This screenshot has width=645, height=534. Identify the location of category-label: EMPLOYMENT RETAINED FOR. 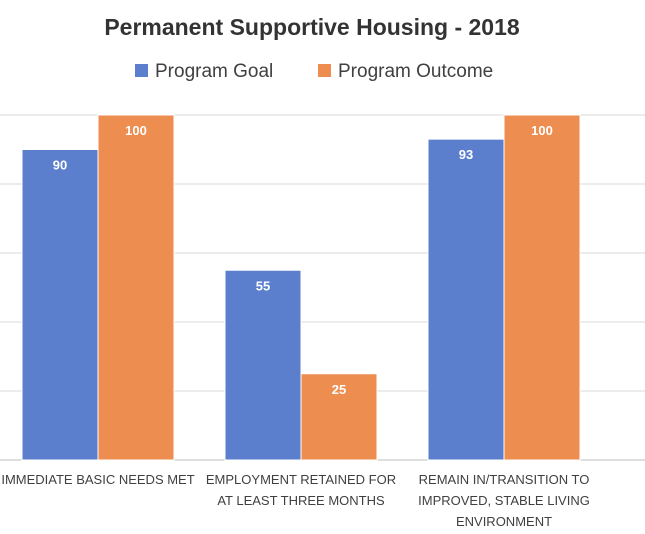
(301, 479).